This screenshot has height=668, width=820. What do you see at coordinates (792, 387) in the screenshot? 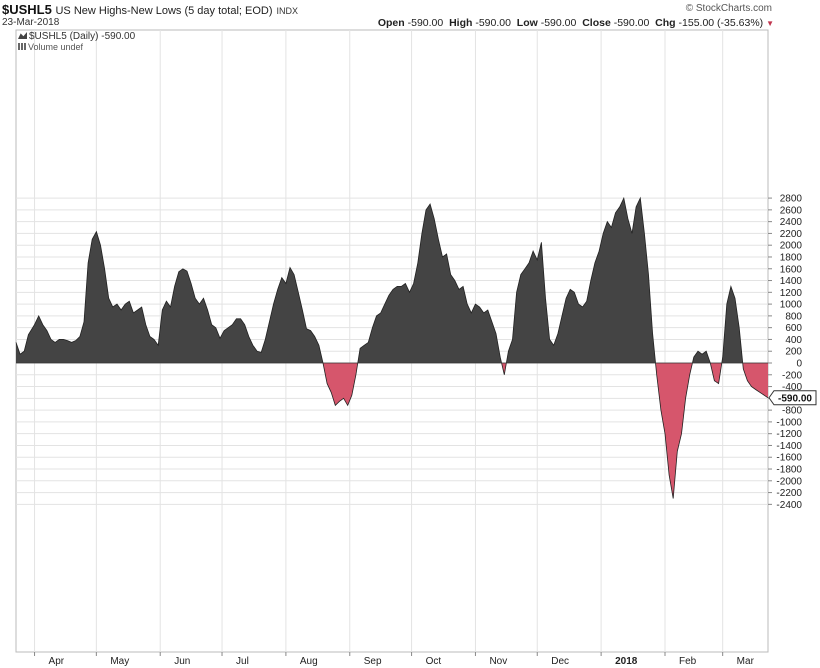
I see `y-tick-label: -400` at bounding box center [792, 387].